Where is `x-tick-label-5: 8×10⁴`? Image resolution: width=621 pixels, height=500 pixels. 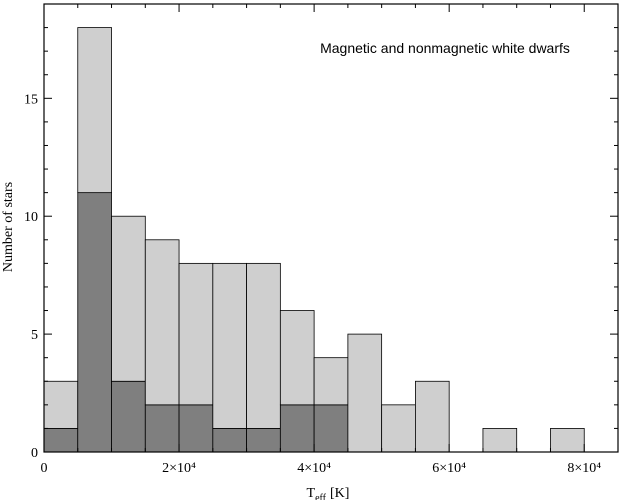 x-tick-label-5: 8×10⁴ is located at coordinates (584, 468).